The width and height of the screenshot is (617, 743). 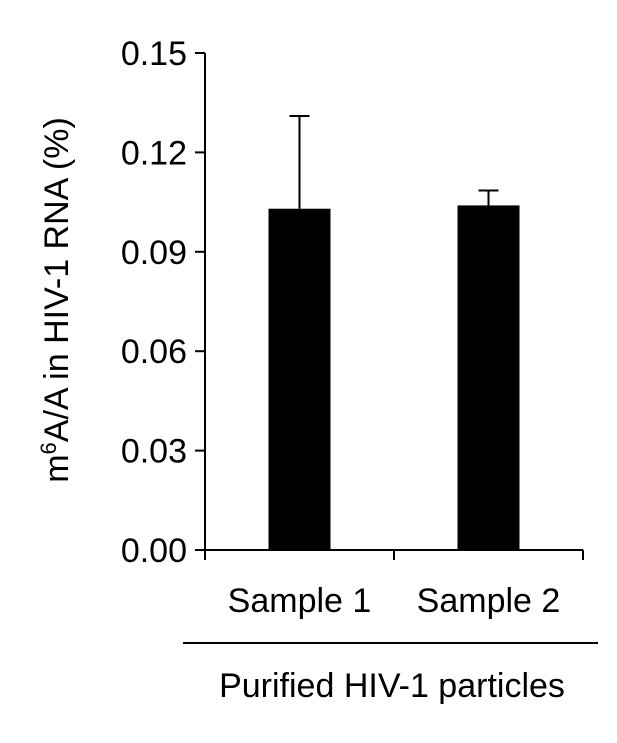 What do you see at coordinates (154, 54) in the screenshot?
I see `y-tick-label: 0.15` at bounding box center [154, 54].